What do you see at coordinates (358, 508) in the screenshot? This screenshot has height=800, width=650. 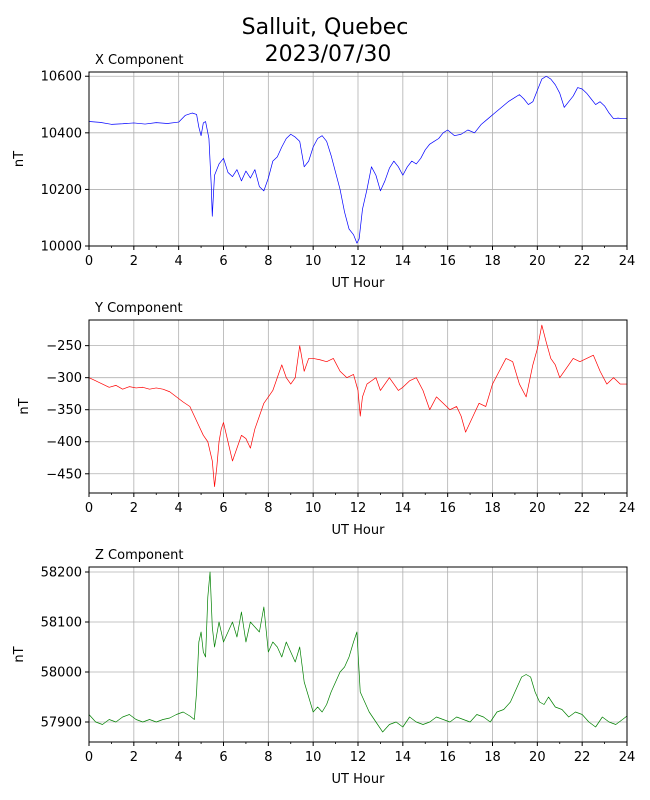 I see `y-component-x-tick-label: 12` at bounding box center [358, 508].